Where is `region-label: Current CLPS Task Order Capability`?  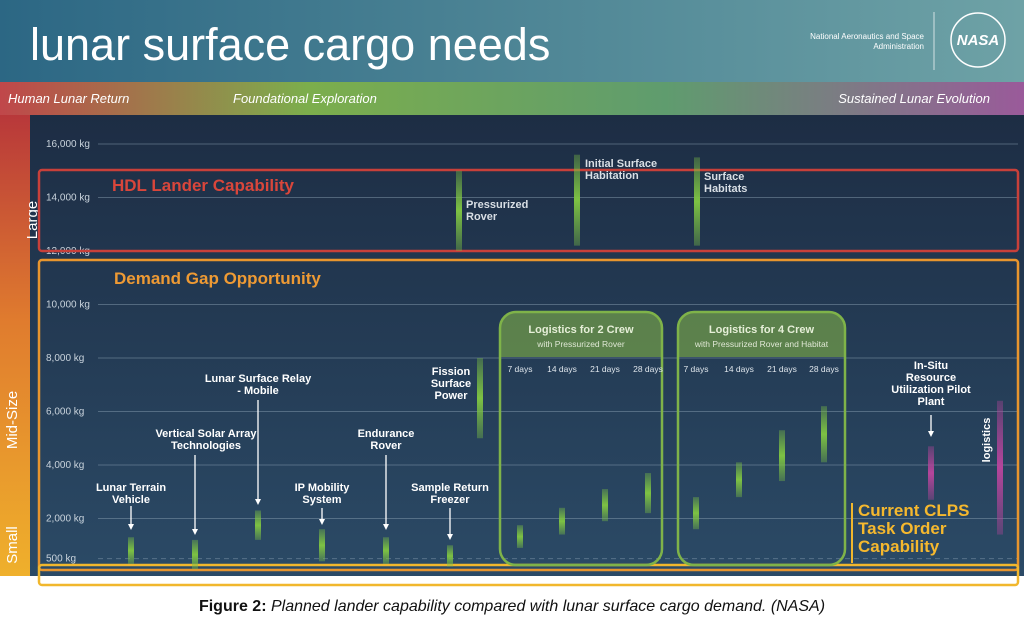 region-label: Current CLPS Task Order Capability is located at coordinates (914, 528).